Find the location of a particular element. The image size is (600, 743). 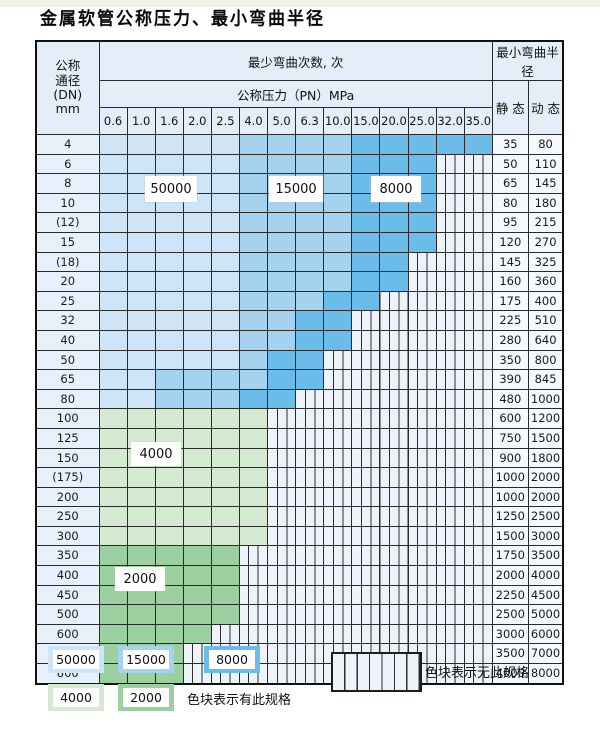

static-value-cell: 750 is located at coordinates (510, 438).